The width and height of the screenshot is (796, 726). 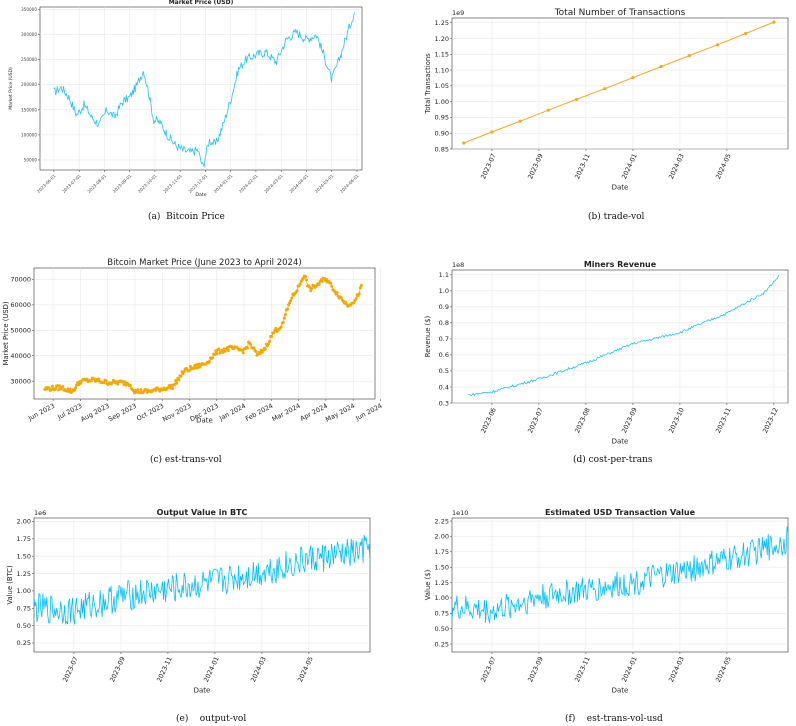 What do you see at coordinates (286, 413) in the screenshot?
I see `x-tick-label: Mar 2024` at bounding box center [286, 413].